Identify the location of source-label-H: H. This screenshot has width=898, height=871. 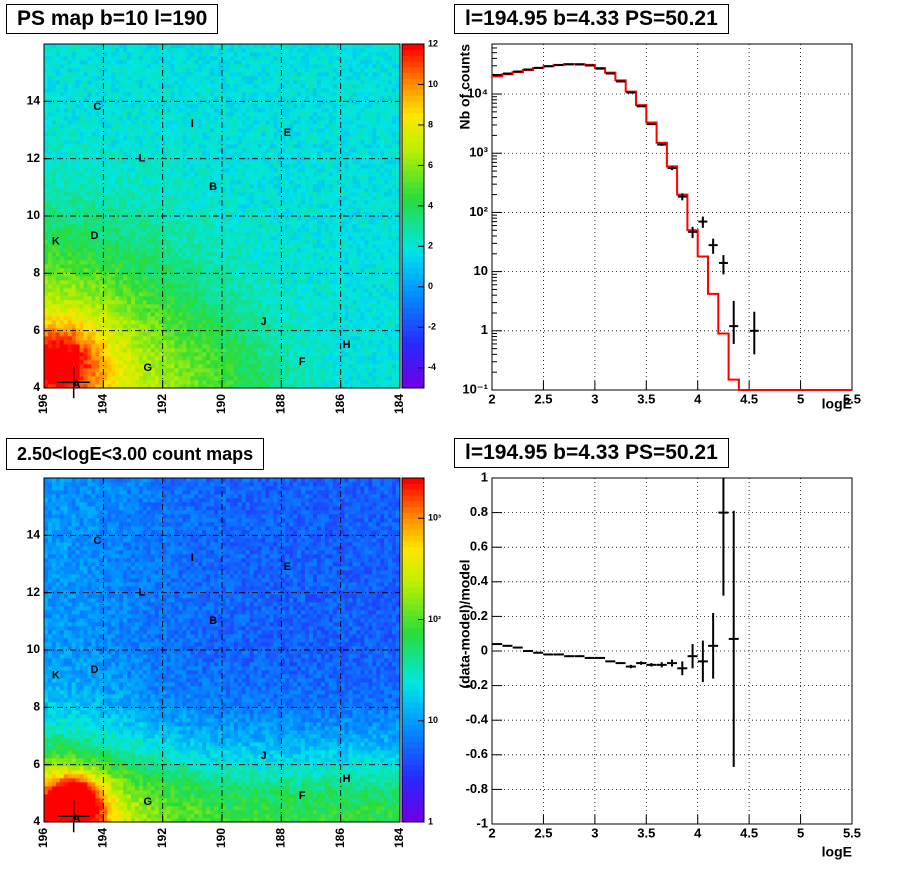
(347, 345).